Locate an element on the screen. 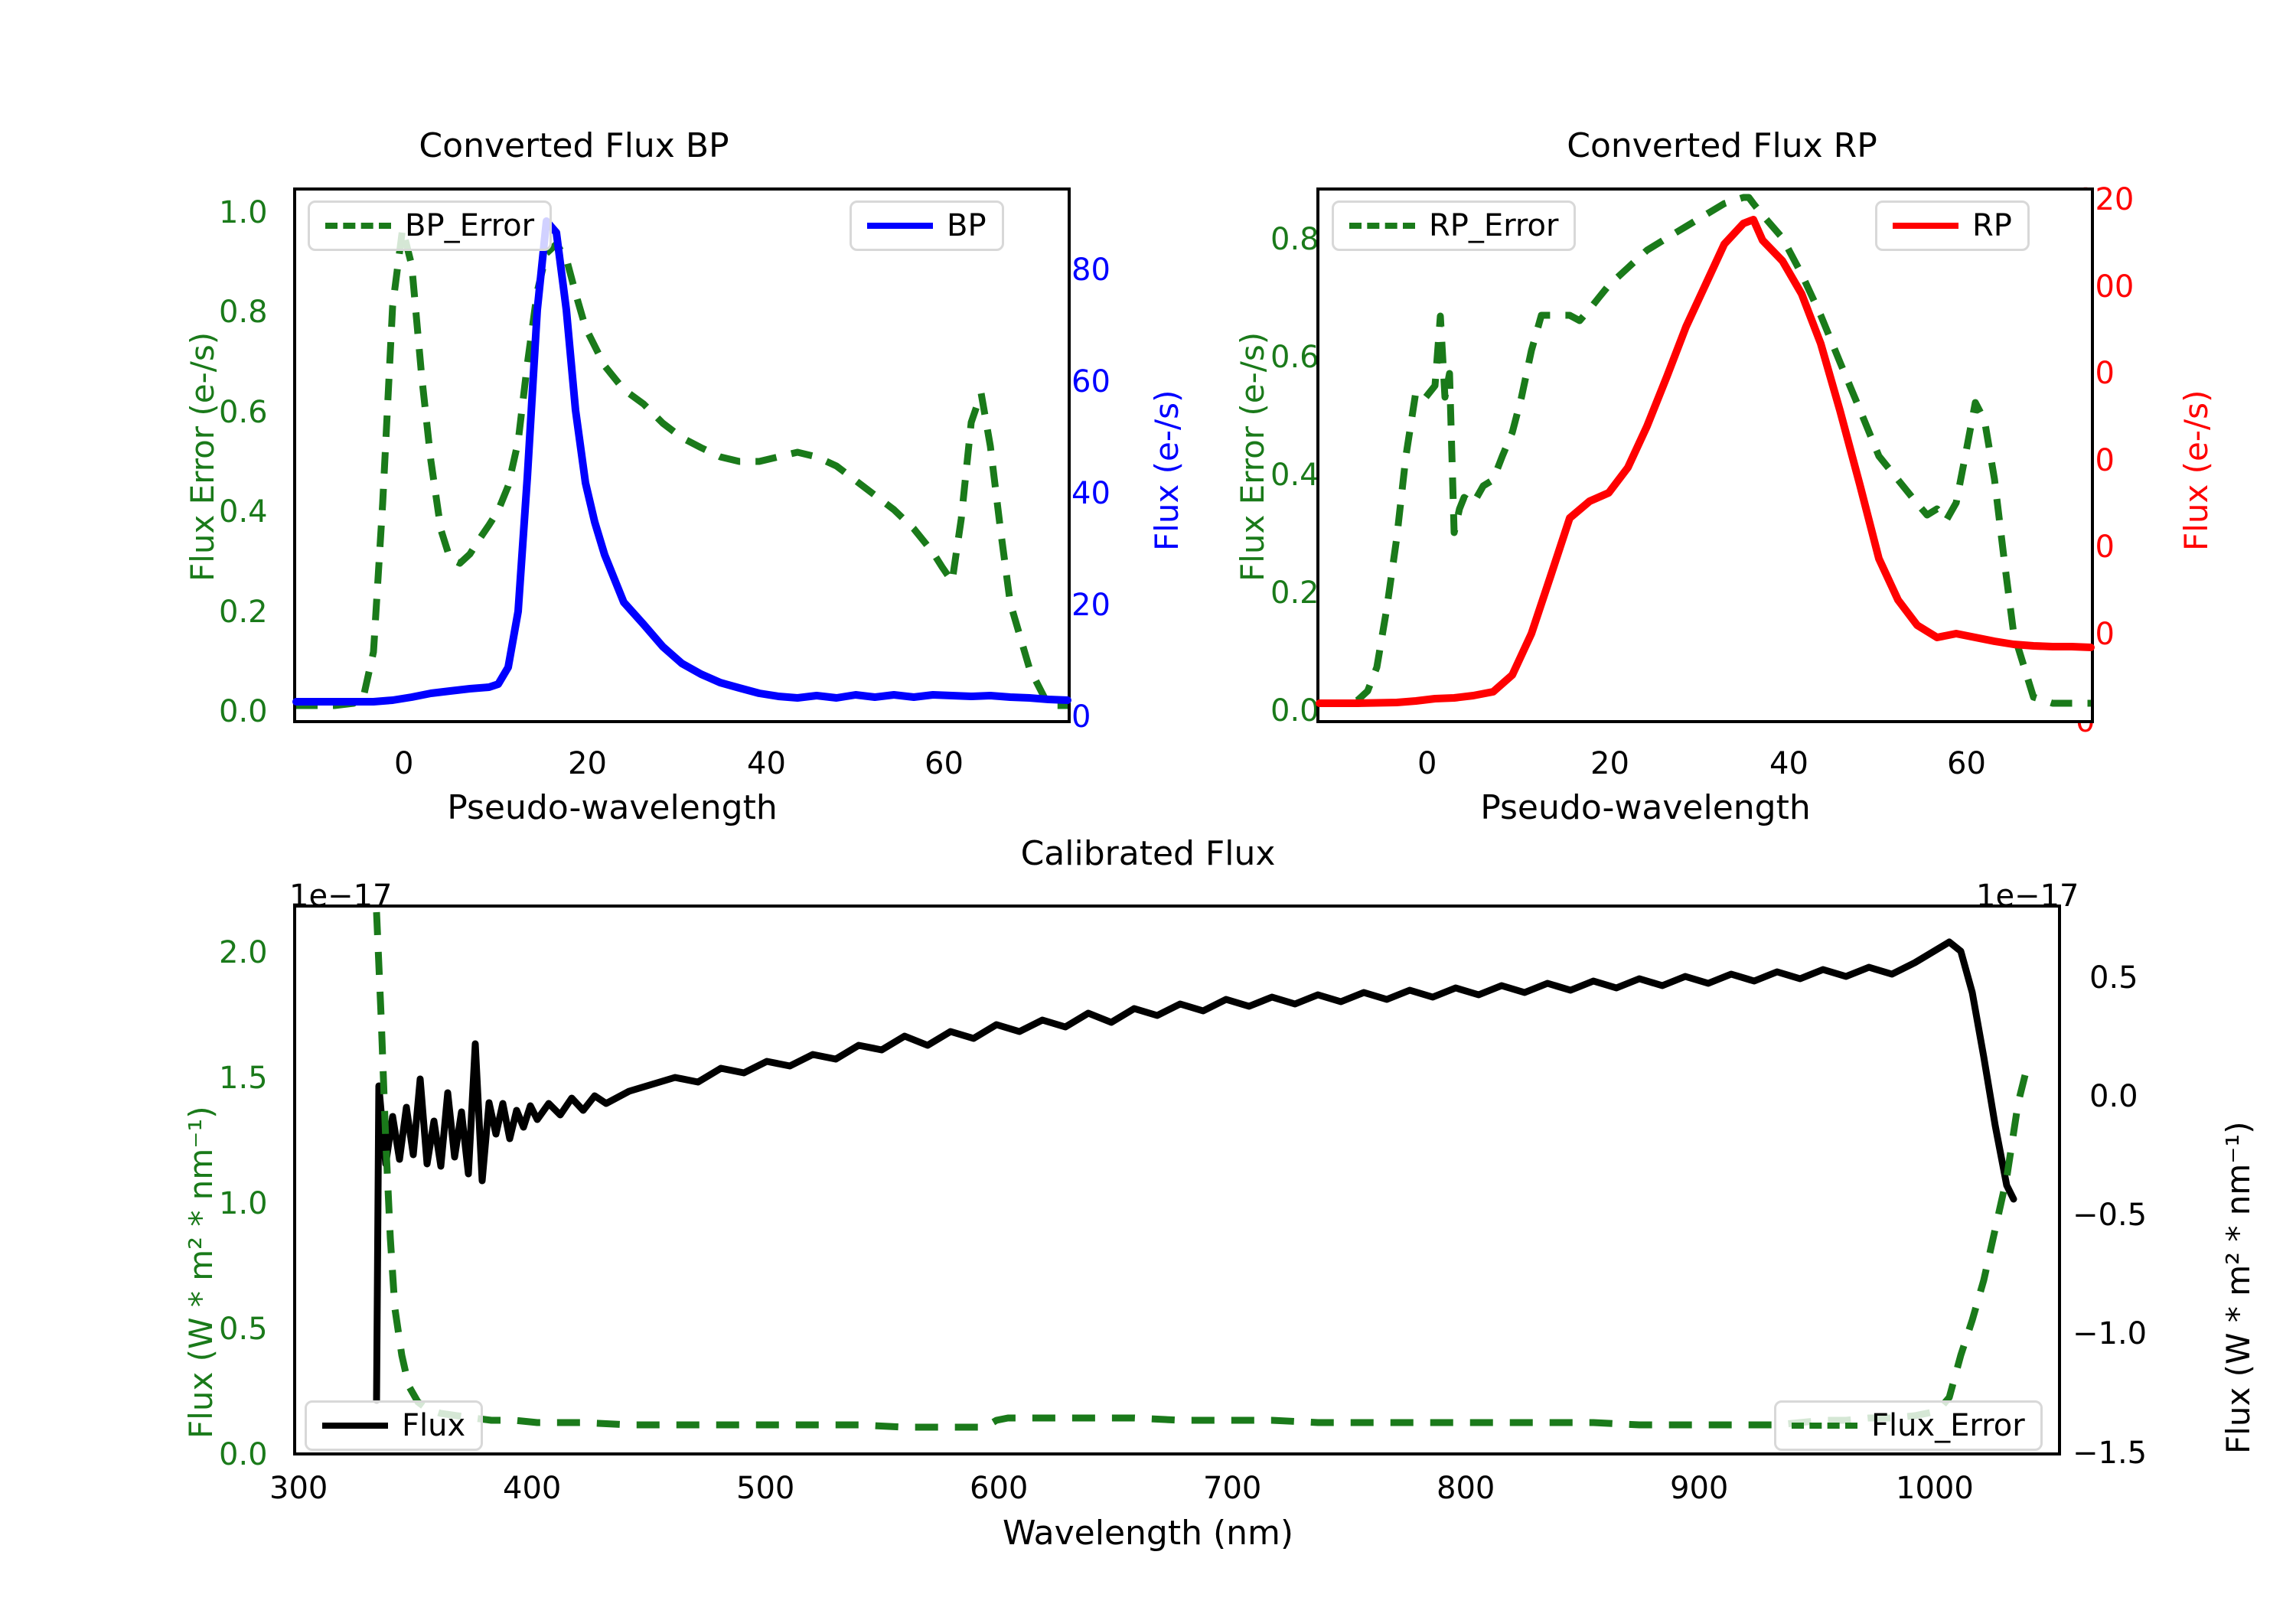 This screenshot has height=1607, width=2296. rp-x-tick: 40 is located at coordinates (1788, 763).